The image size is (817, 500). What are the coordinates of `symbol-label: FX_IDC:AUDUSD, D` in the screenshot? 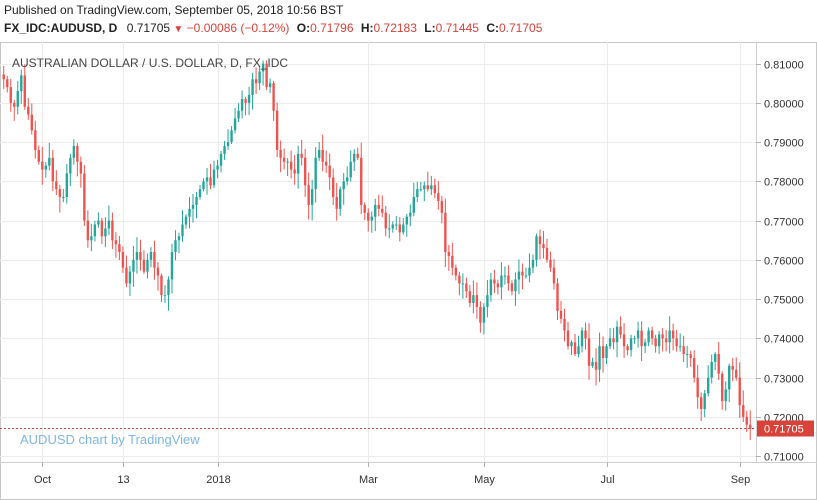 It's located at (61, 28).